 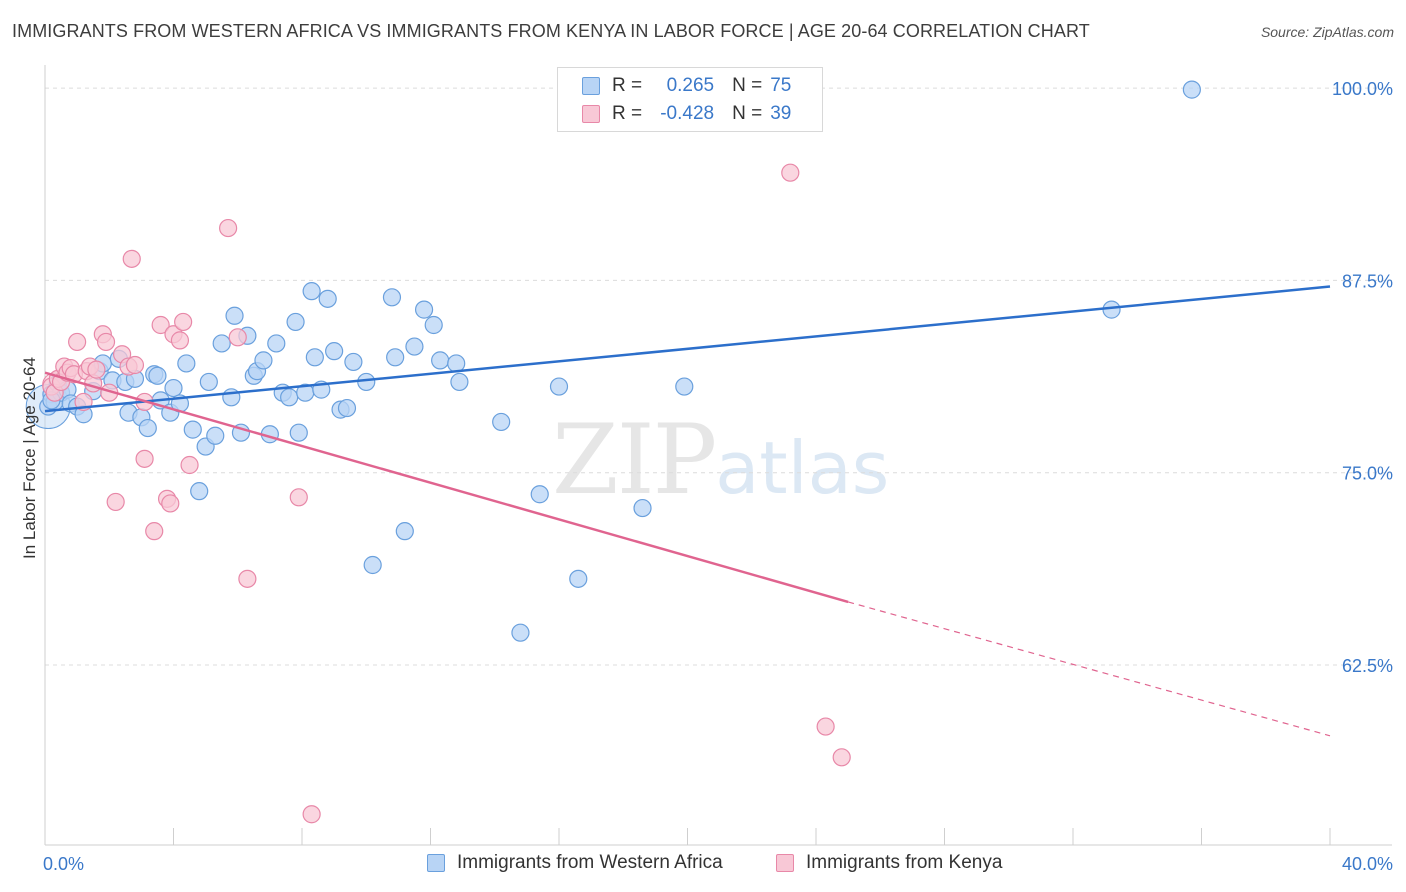 What do you see at coordinates (1367, 281) in the screenshot?
I see `y-tick-label: 87.5%` at bounding box center [1367, 281].